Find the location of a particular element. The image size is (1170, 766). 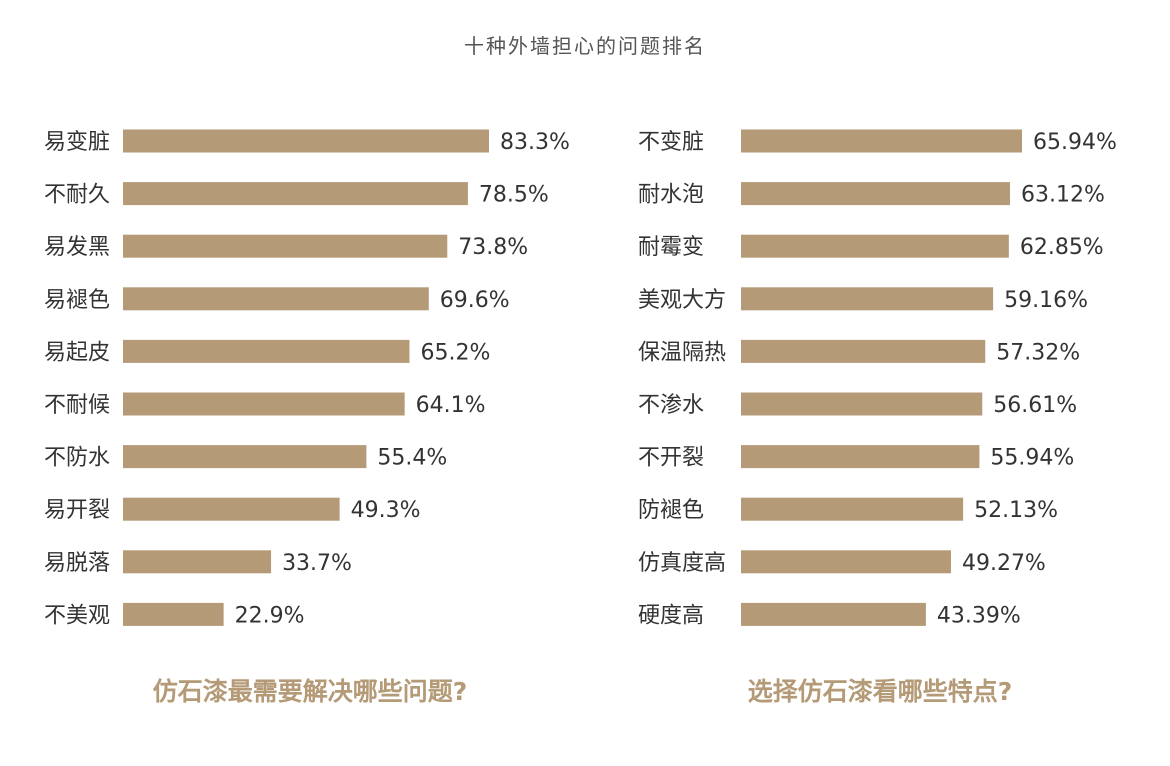

right-value-label: 49.27% is located at coordinates (1004, 563).